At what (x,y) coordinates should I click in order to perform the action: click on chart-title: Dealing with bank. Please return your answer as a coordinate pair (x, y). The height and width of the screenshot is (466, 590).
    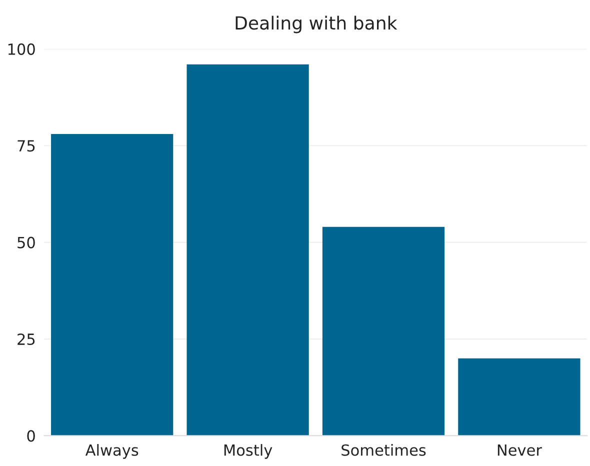
    Looking at the image, I should click on (317, 25).